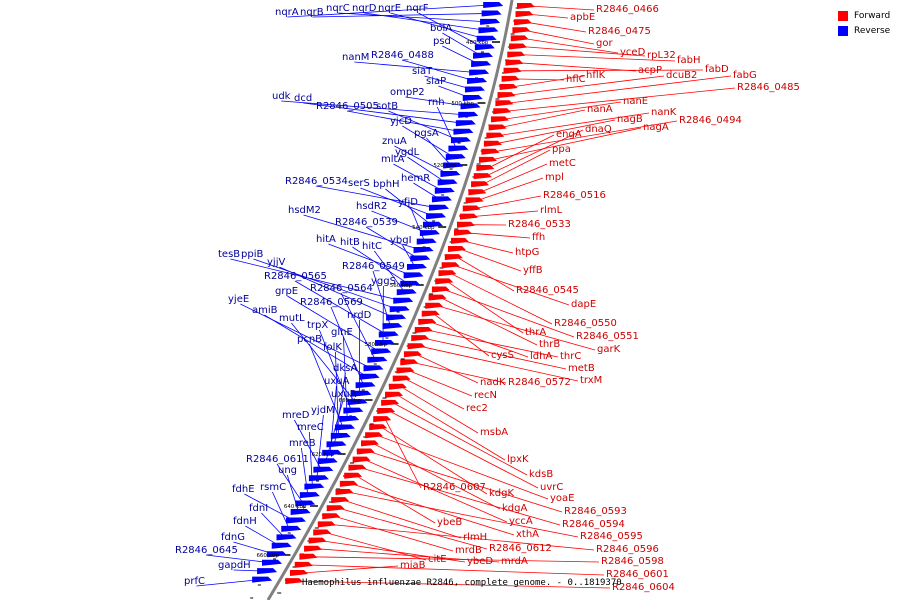  What do you see at coordinates (627, 9) in the screenshot?
I see `gene-label-forward: R2846_0466` at bounding box center [627, 9].